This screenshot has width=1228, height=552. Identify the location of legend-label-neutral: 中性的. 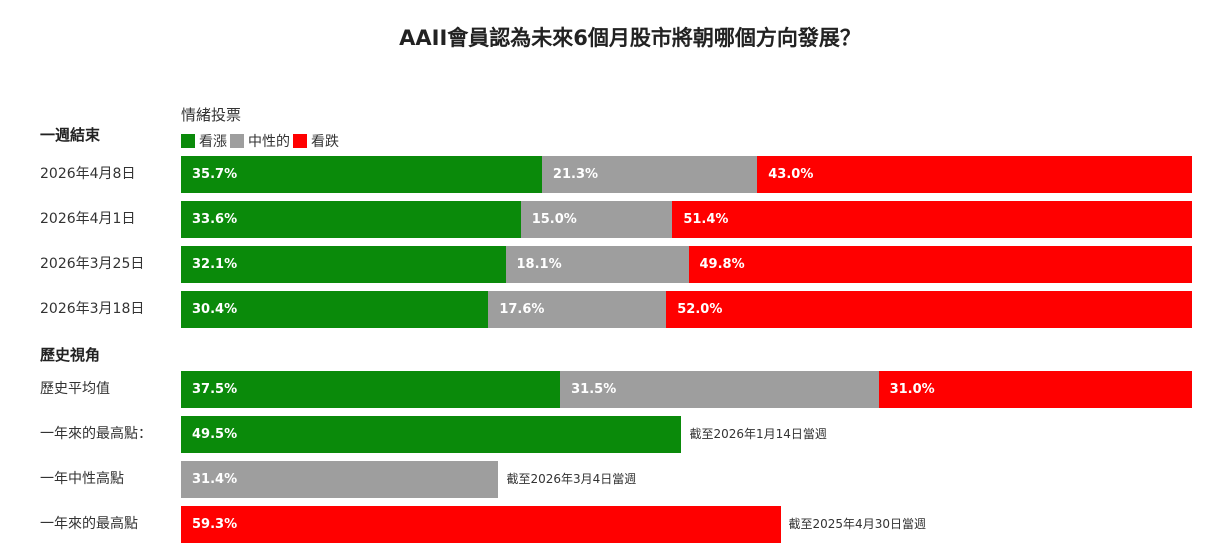
(269, 142).